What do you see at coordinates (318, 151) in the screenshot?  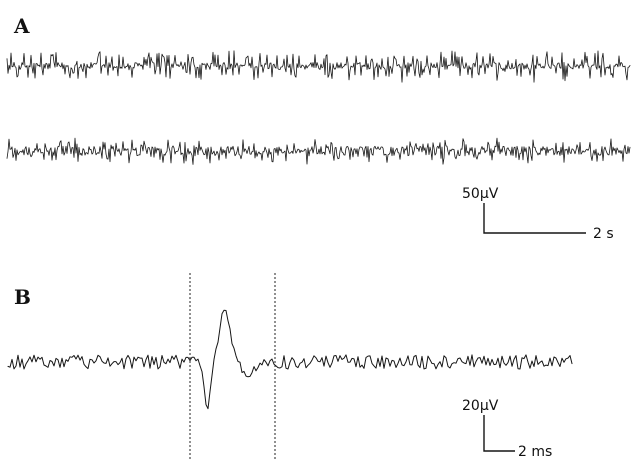 I see `trace-a2` at bounding box center [318, 151].